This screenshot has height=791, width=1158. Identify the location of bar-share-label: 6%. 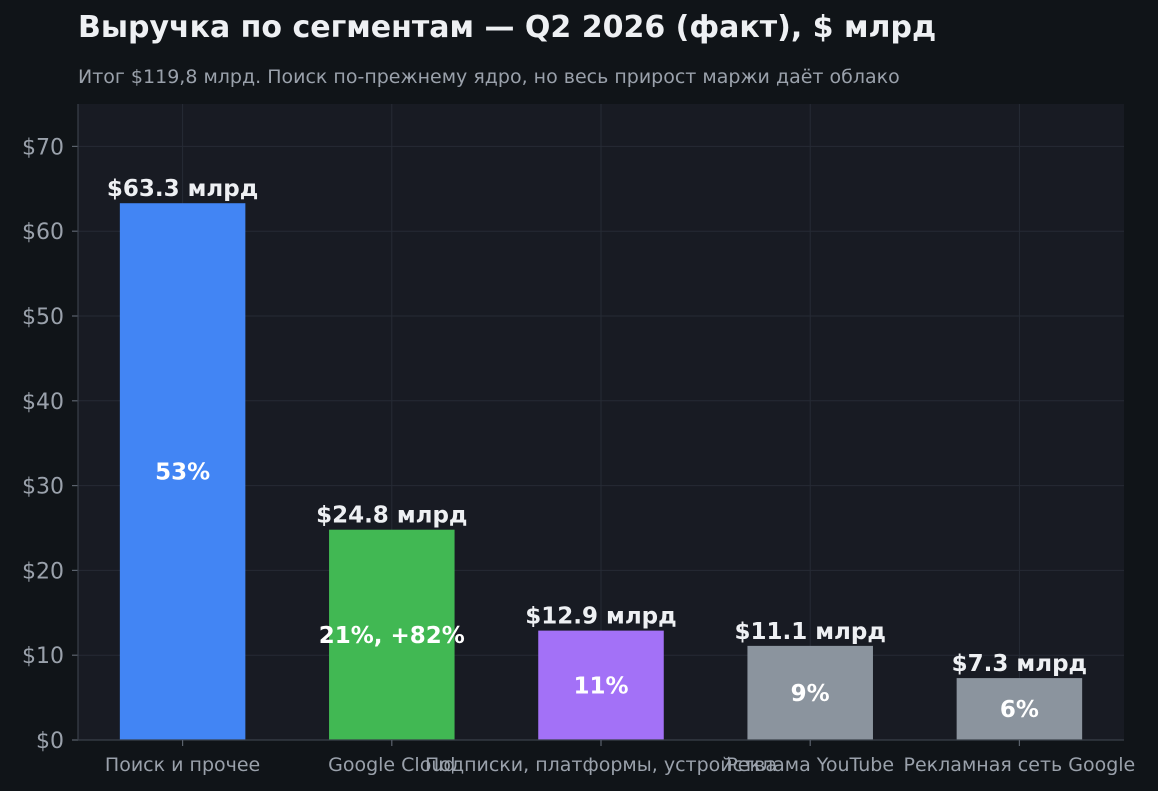
(1019, 710).